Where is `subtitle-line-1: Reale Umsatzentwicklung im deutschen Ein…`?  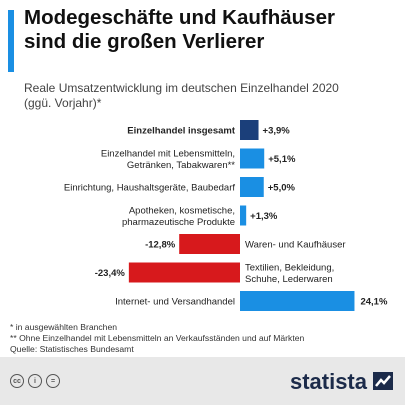
subtitle-line-1: Reale Umsatzentwicklung im deutschen Ein… is located at coordinates (181, 88).